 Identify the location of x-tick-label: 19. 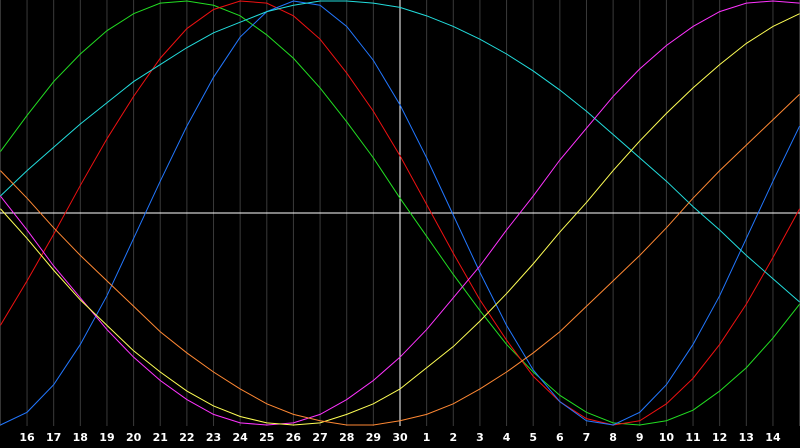
(106, 437).